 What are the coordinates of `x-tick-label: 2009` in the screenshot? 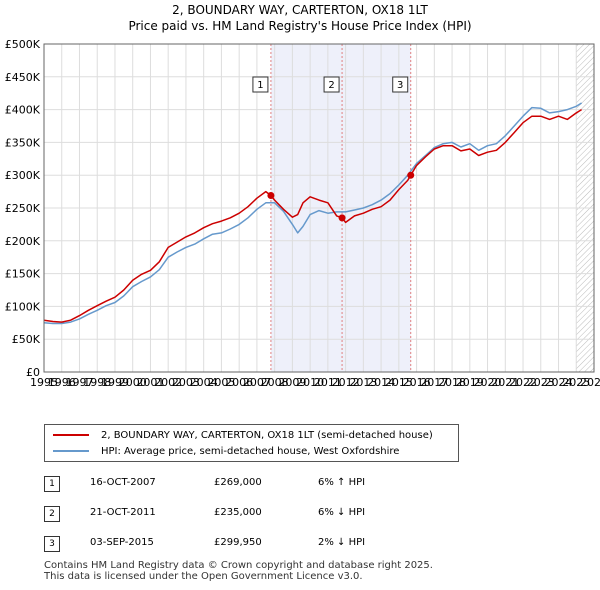 It's located at (292, 382).